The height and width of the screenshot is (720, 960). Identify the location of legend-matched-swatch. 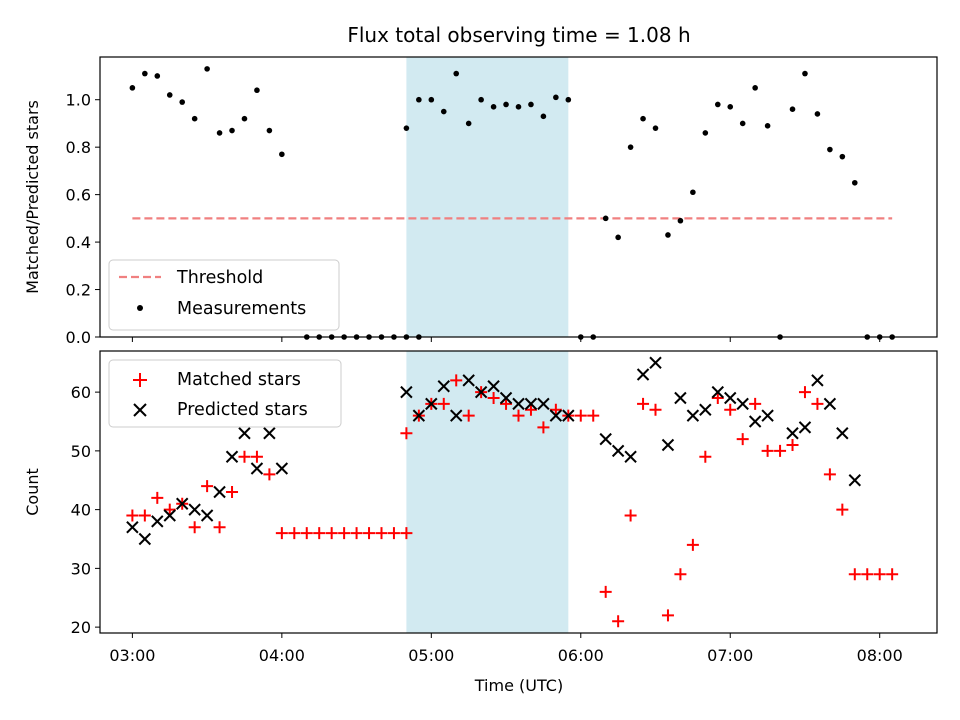
(140, 380).